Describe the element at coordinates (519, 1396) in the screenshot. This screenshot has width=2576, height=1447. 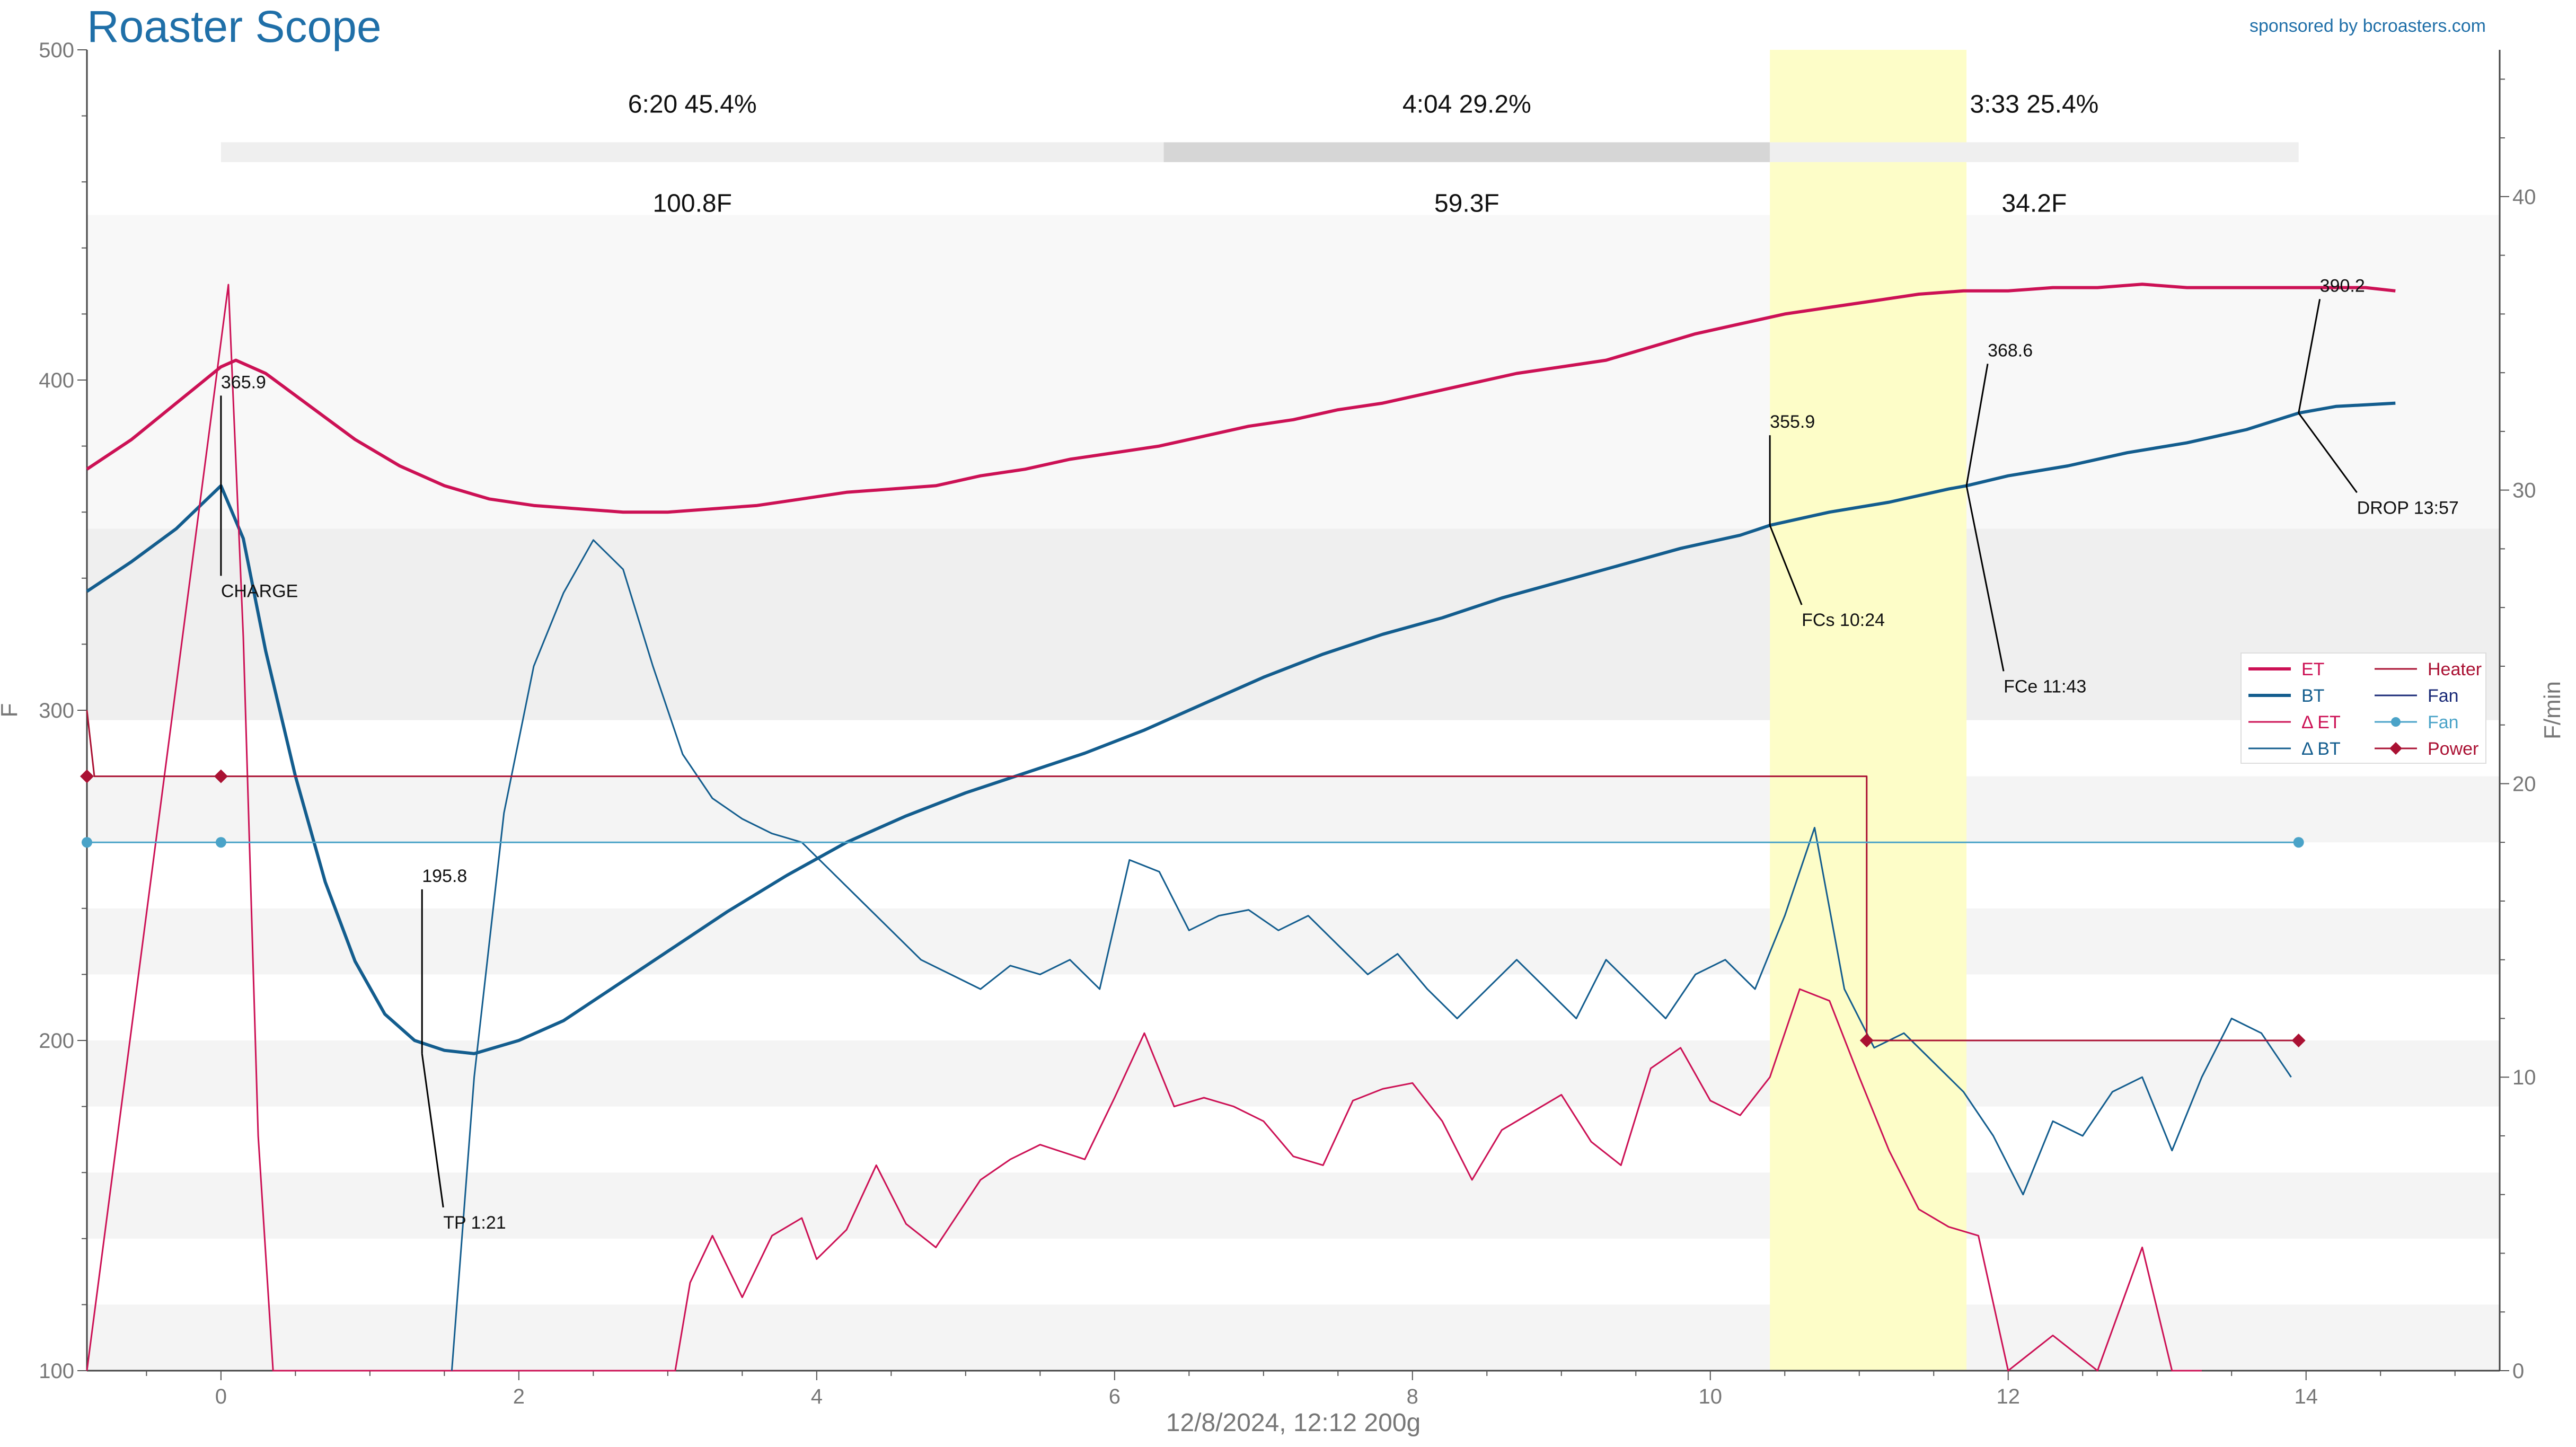
I see `x-axis-tick-label: 2` at that location.